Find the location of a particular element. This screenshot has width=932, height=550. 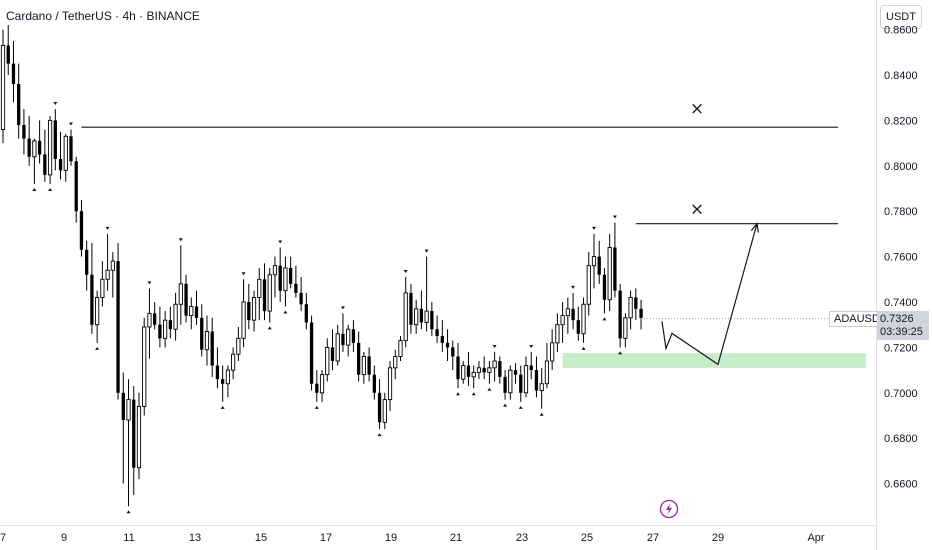

y-tick-label: 0.7000 is located at coordinates (901, 394).